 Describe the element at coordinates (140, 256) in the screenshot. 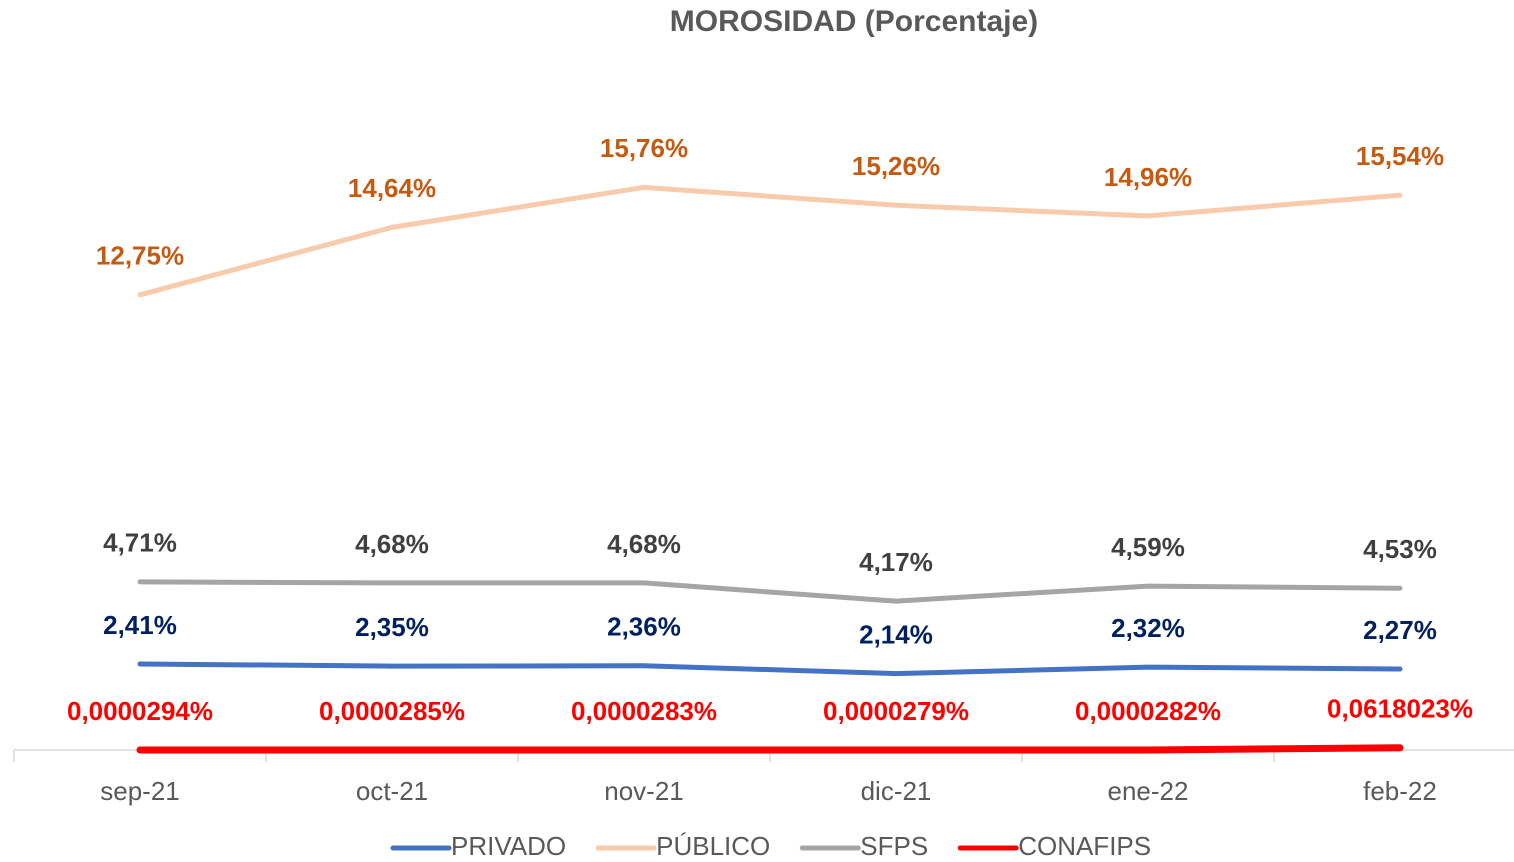

I see `data-label: 12,75%` at that location.